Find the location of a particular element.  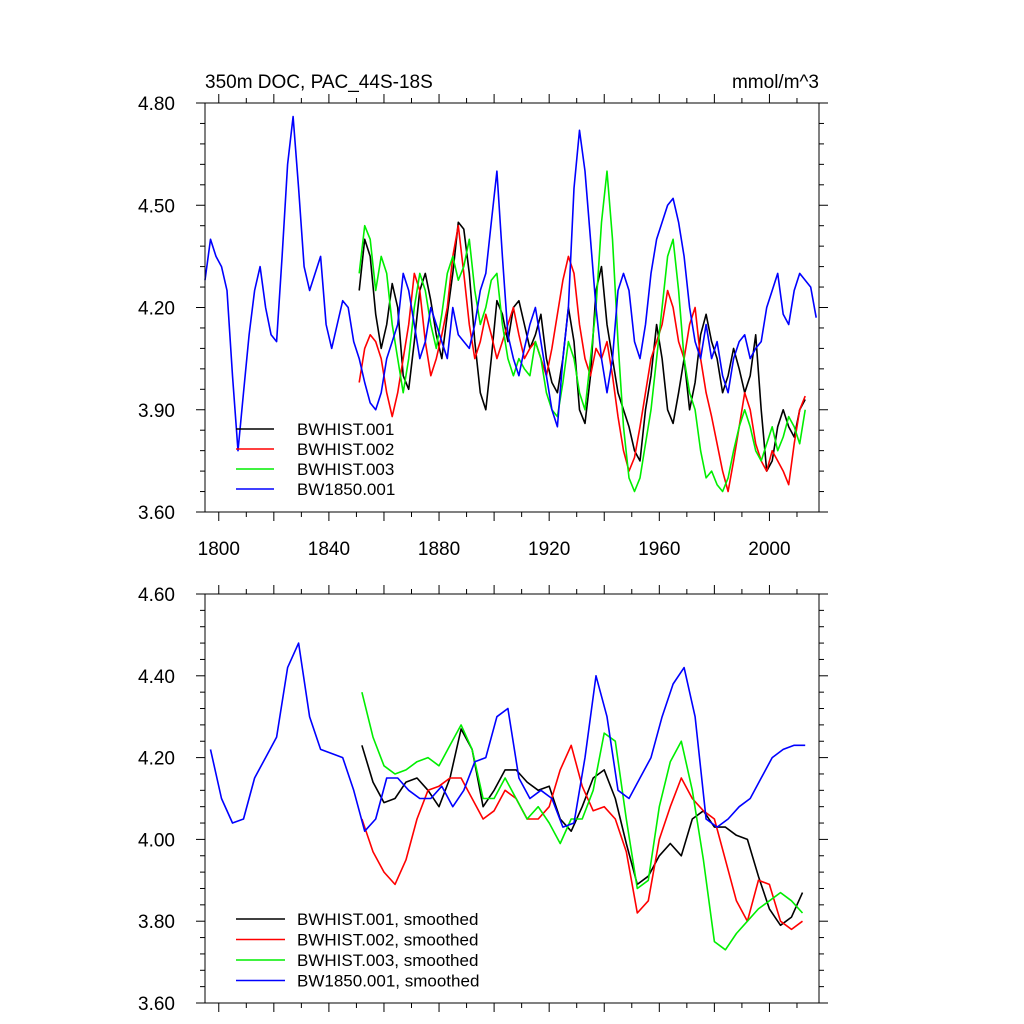

legend-label-bwhist-003-smoothed: BWHIST.003, smoothed is located at coordinates (387, 960).